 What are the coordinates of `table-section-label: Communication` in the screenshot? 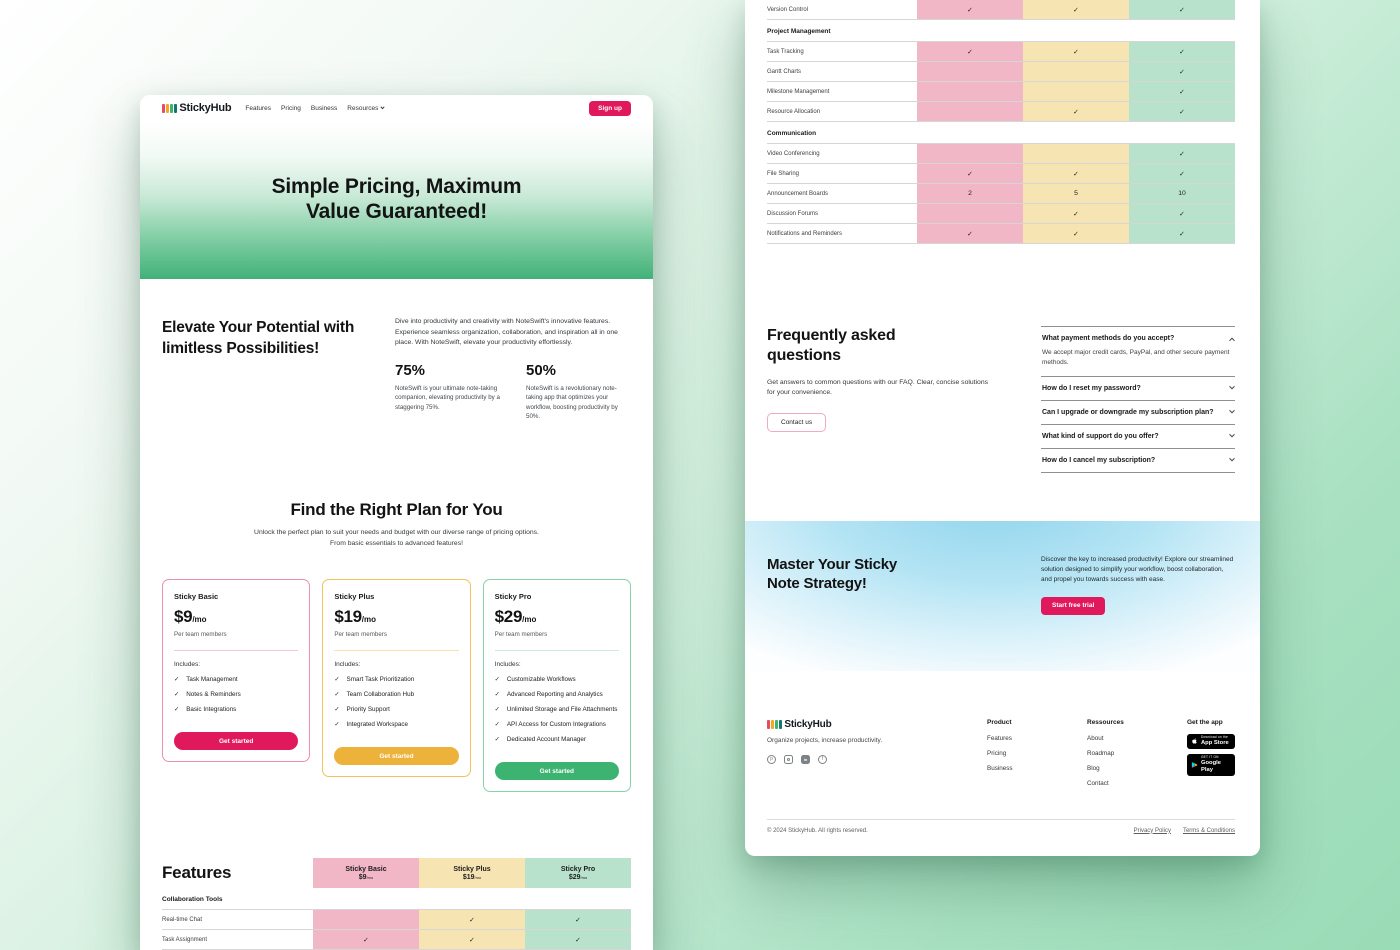 It's located at (1001, 133).